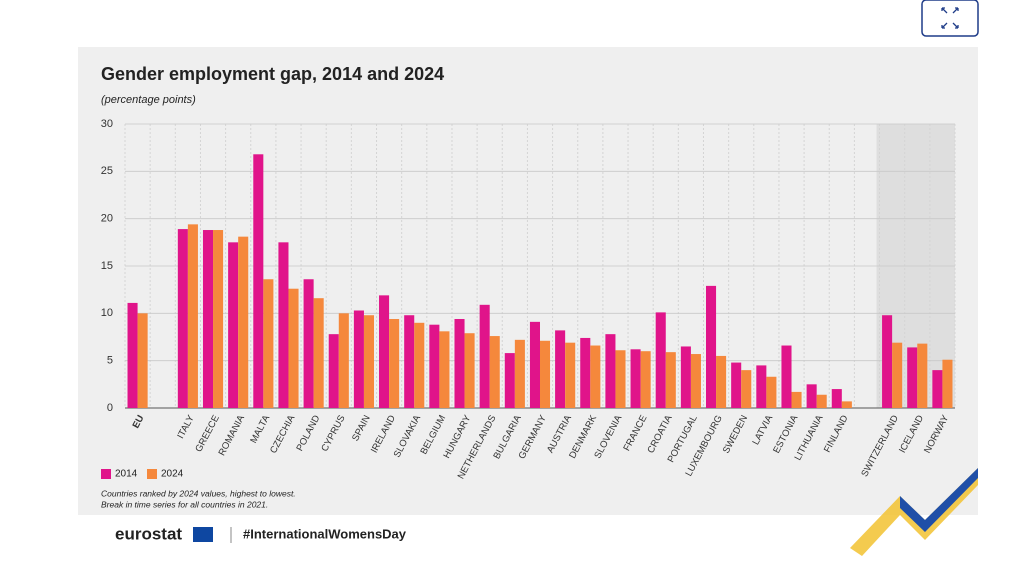 The width and height of the screenshot is (1024, 581). Describe the element at coordinates (148, 100) in the screenshot. I see `chart-subtitle: (percentage points)` at that location.